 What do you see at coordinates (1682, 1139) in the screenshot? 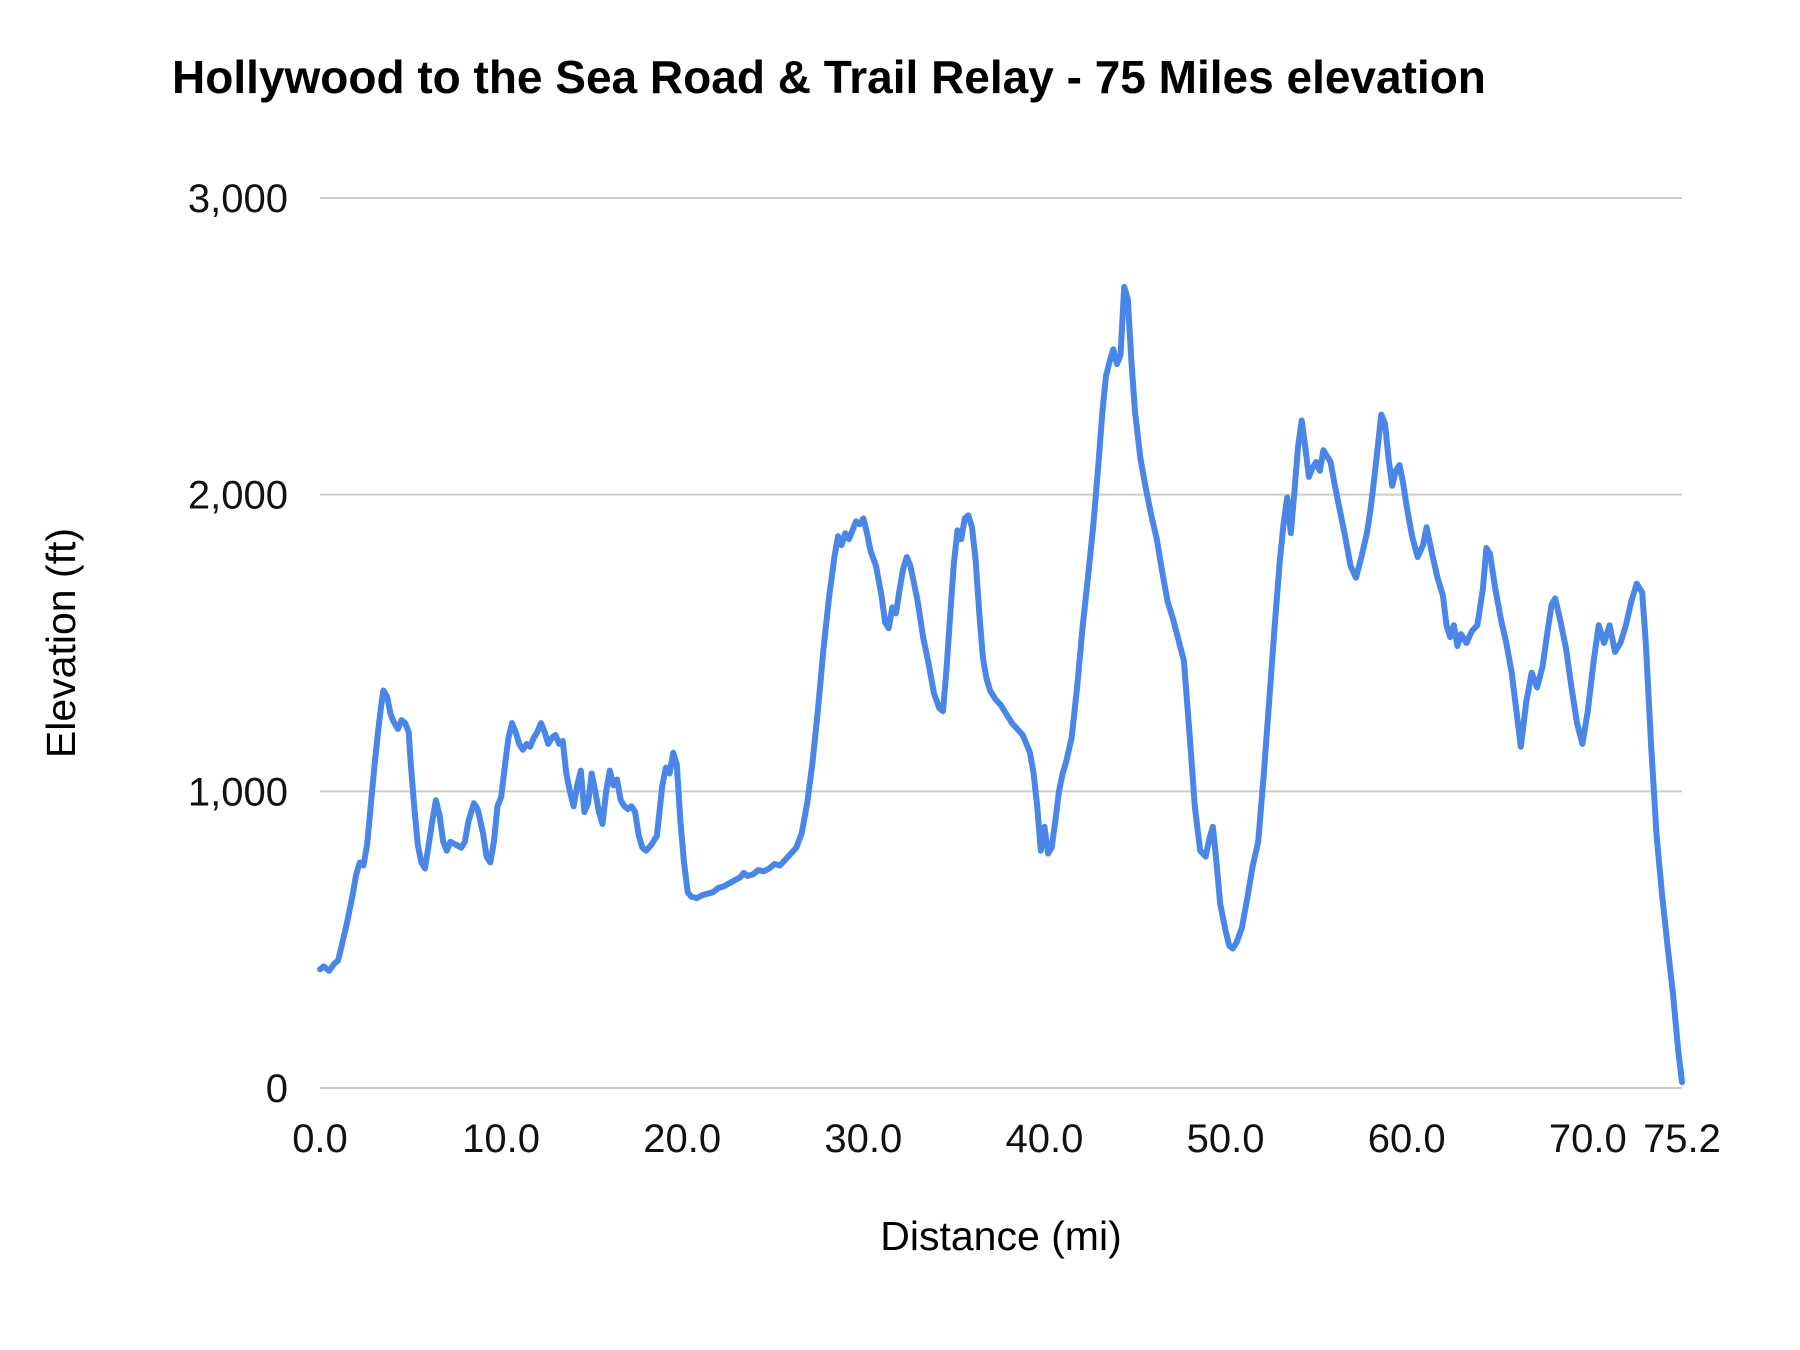
I see `x-tick-label: 75.2` at bounding box center [1682, 1139].